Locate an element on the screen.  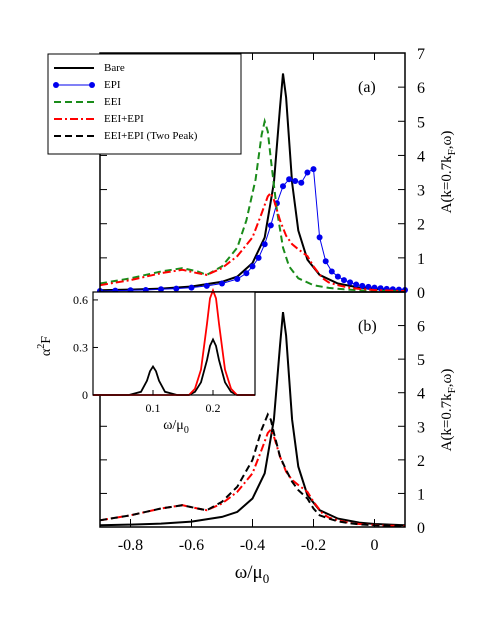
panel-b-y-tick-label: 2 is located at coordinates (421, 461).